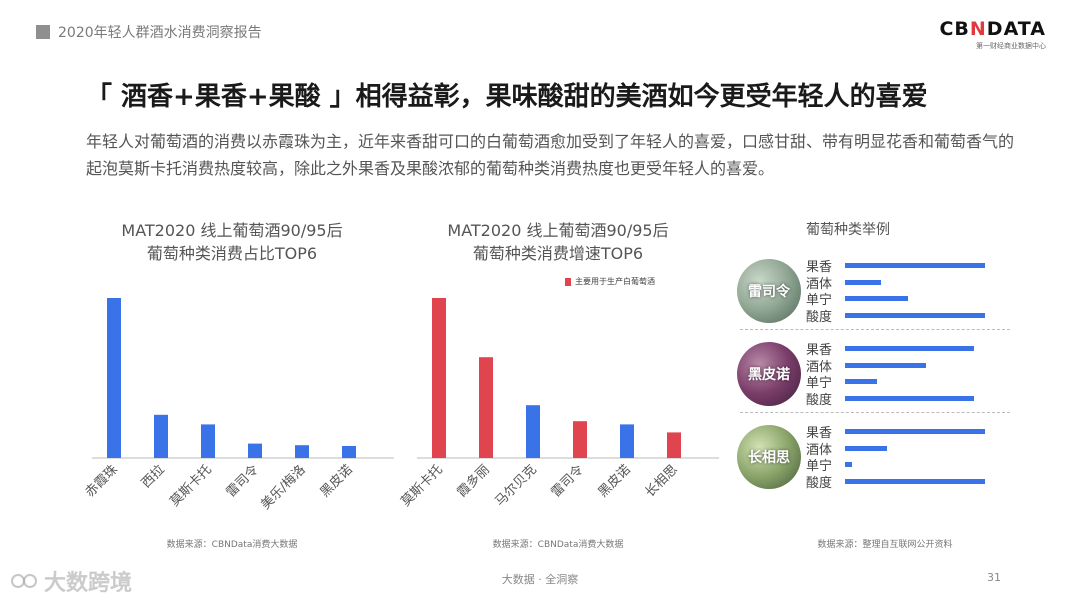  What do you see at coordinates (160, 33) in the screenshot?
I see `report-title: 2020年轻人群酒水消费洞察报告` at bounding box center [160, 33].